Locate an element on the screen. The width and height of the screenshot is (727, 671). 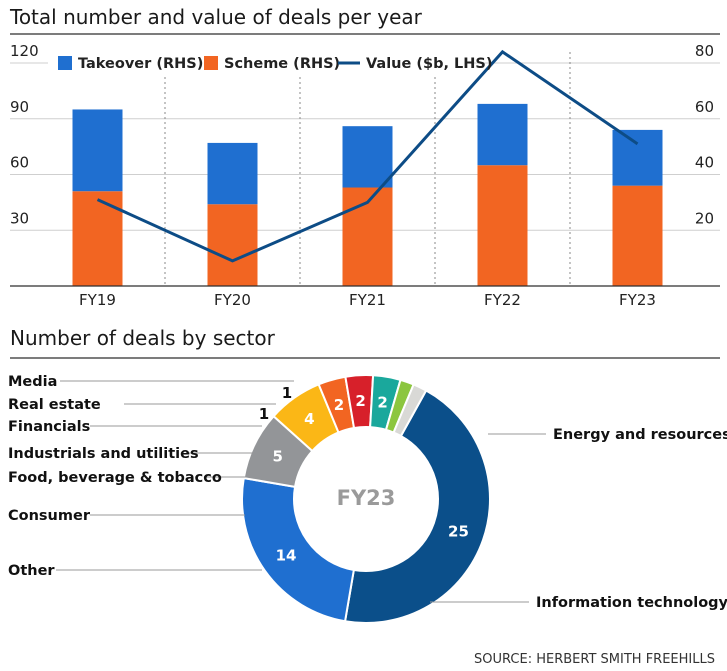
right-tick-80: 80 is located at coordinates (704, 51).